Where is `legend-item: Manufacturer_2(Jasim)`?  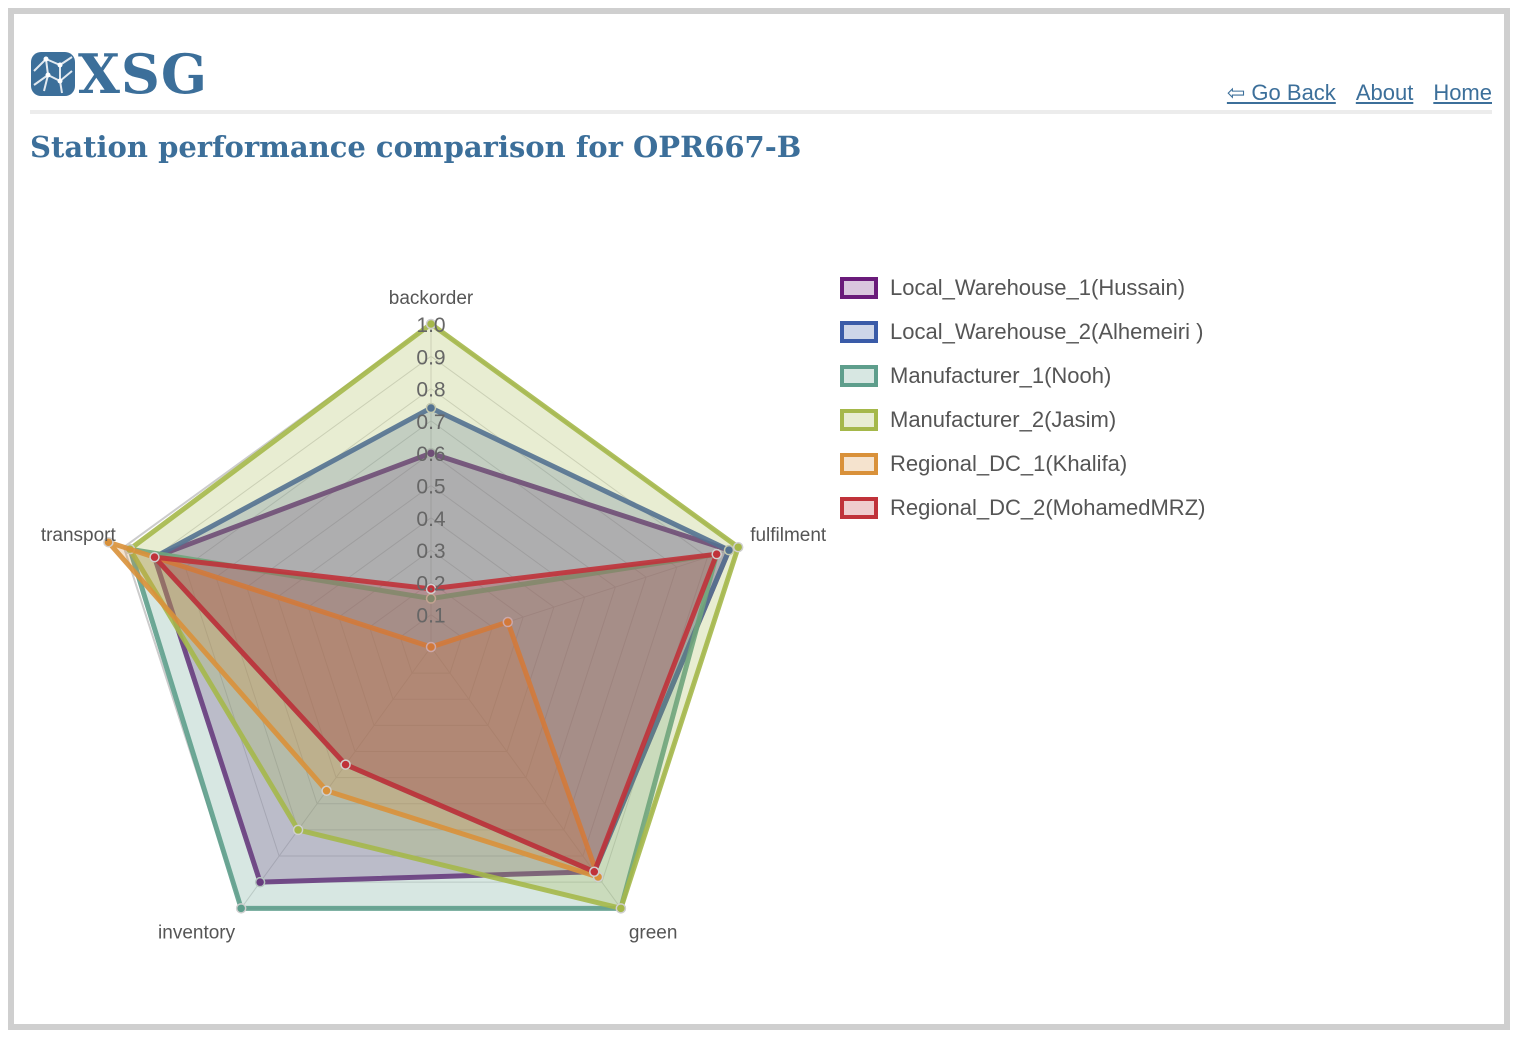 legend-item: Manufacturer_2(Jasim) is located at coordinates (1022, 420).